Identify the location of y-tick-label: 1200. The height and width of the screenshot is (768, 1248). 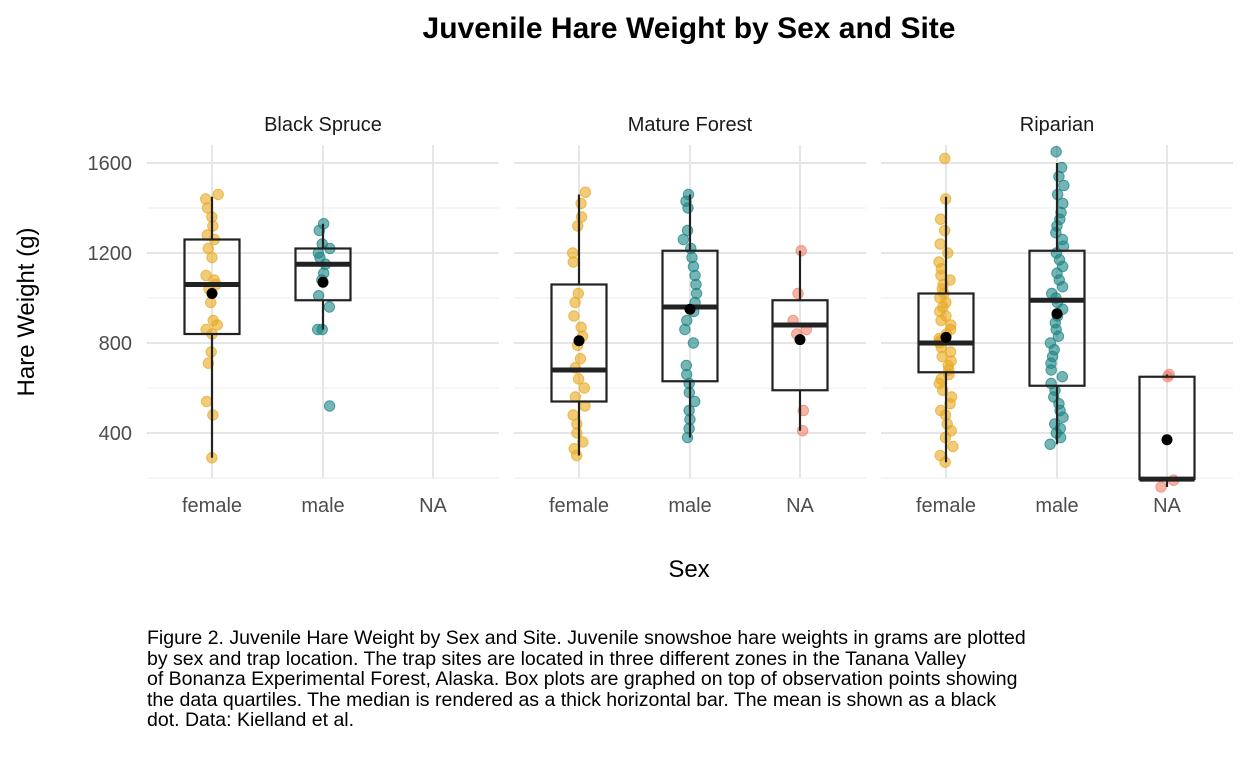
(110, 254).